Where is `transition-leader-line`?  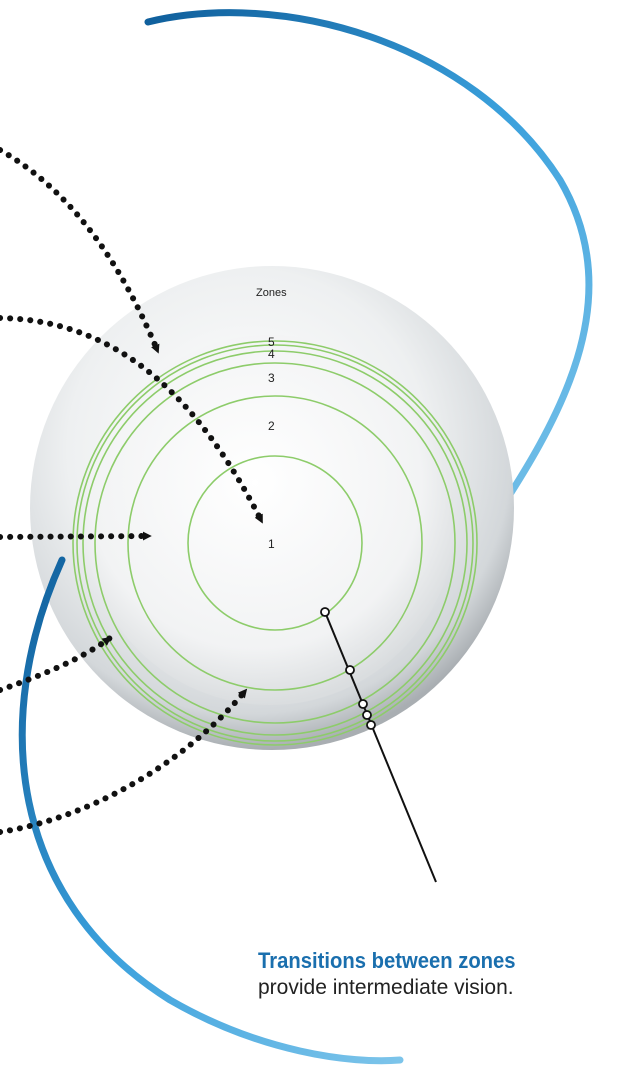 transition-leader-line is located at coordinates (380, 747).